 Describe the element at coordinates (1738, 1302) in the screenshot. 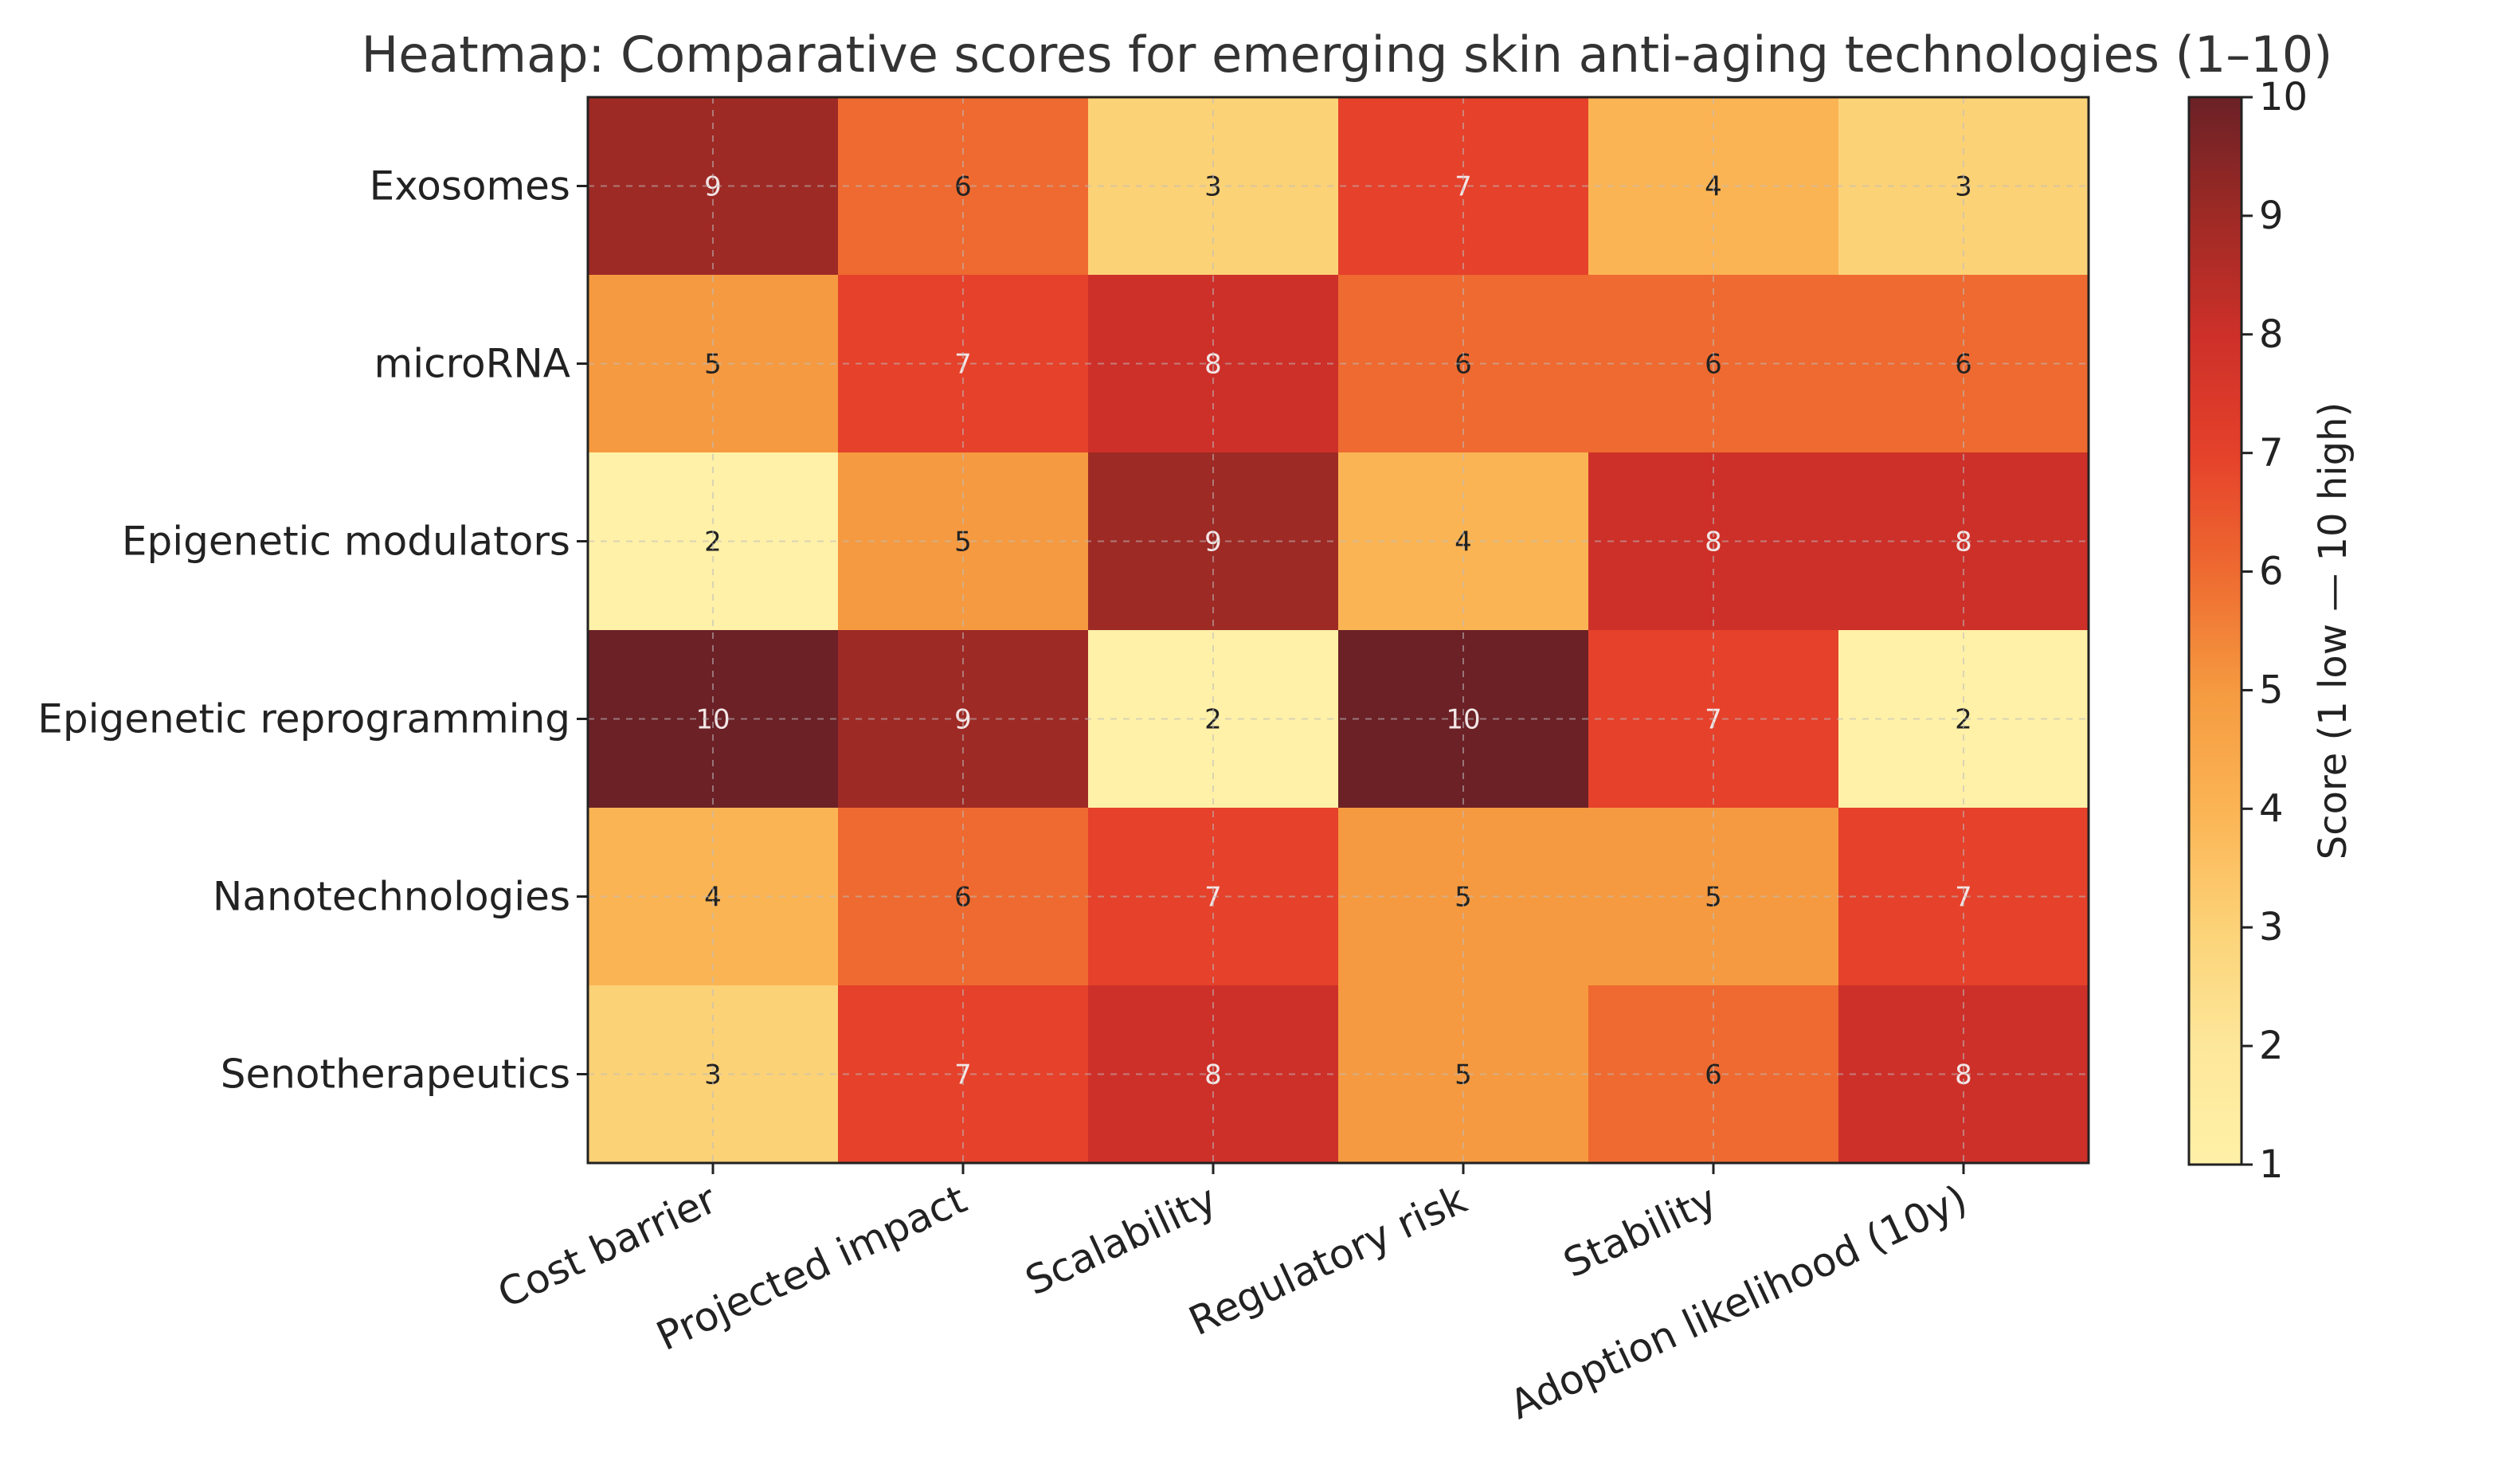

I see `column-label-adoption-likelihood-10y: Adoption likelihood (10y)` at that location.